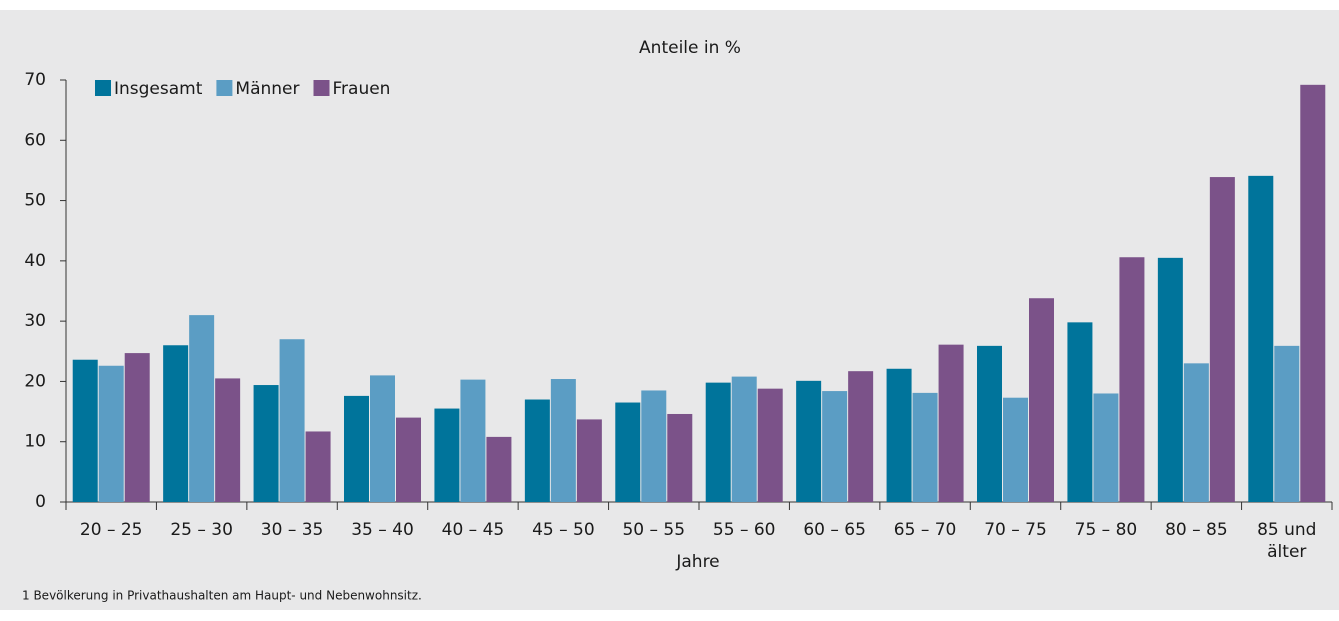  I want to click on y-tick-label: 0, so click(40, 502).